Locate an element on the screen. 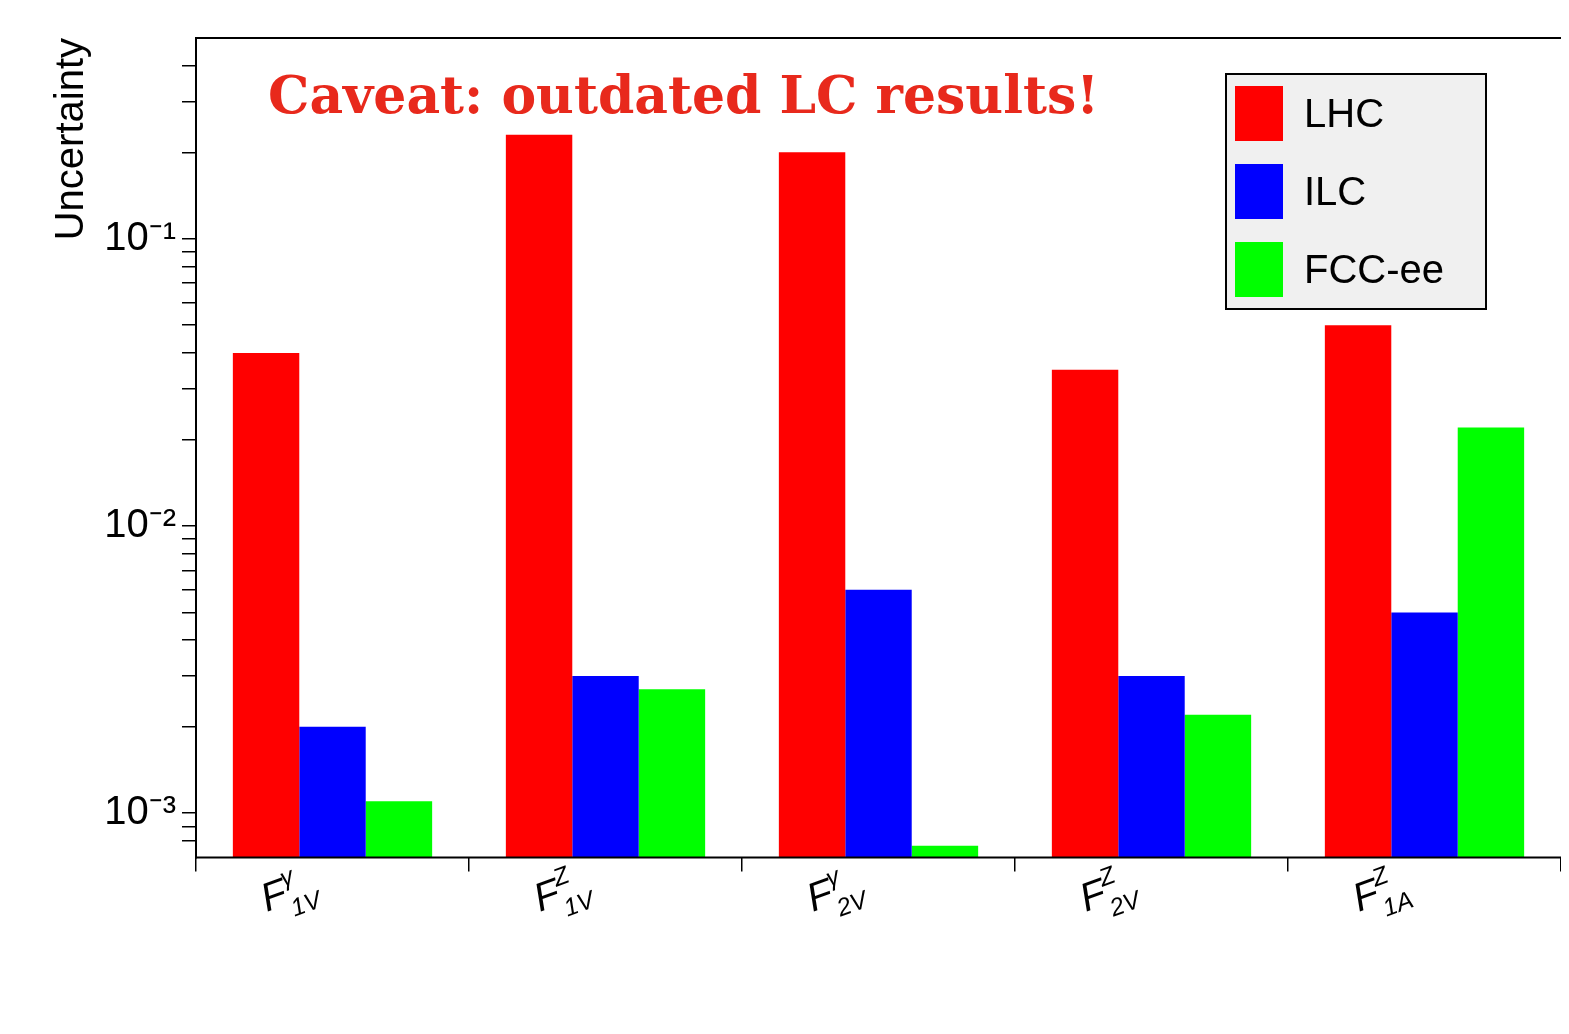  x-tick-label: Fγ1V is located at coordinates (291, 891).